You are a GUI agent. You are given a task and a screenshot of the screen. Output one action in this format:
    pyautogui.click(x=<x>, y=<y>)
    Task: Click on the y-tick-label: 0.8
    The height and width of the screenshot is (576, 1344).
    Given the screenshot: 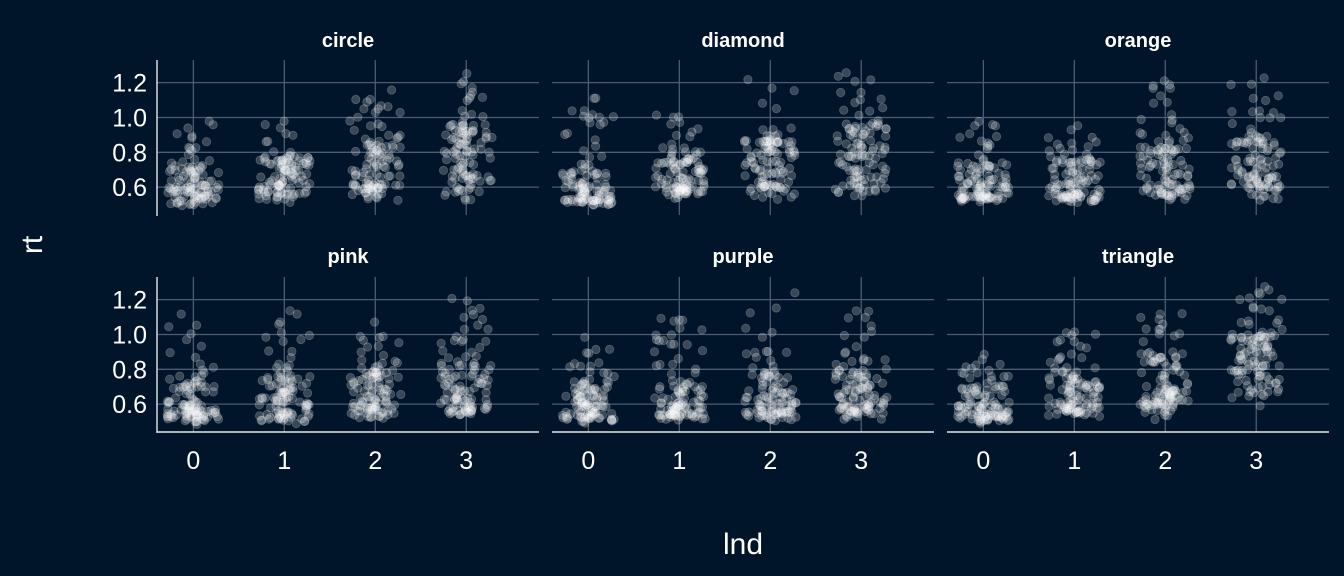 What is the action you would take?
    pyautogui.click(x=129, y=153)
    